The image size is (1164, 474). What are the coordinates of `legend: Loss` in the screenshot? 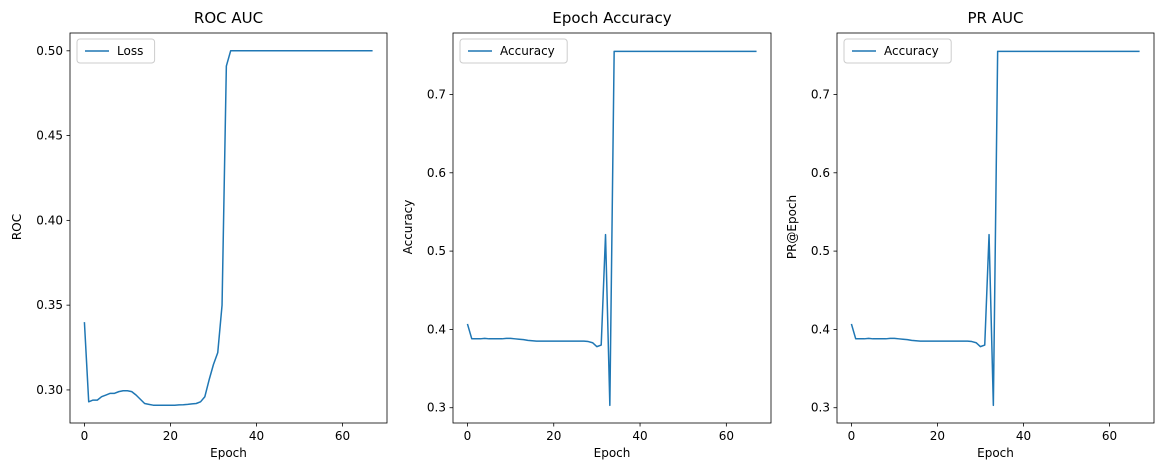 It's located at (116, 51).